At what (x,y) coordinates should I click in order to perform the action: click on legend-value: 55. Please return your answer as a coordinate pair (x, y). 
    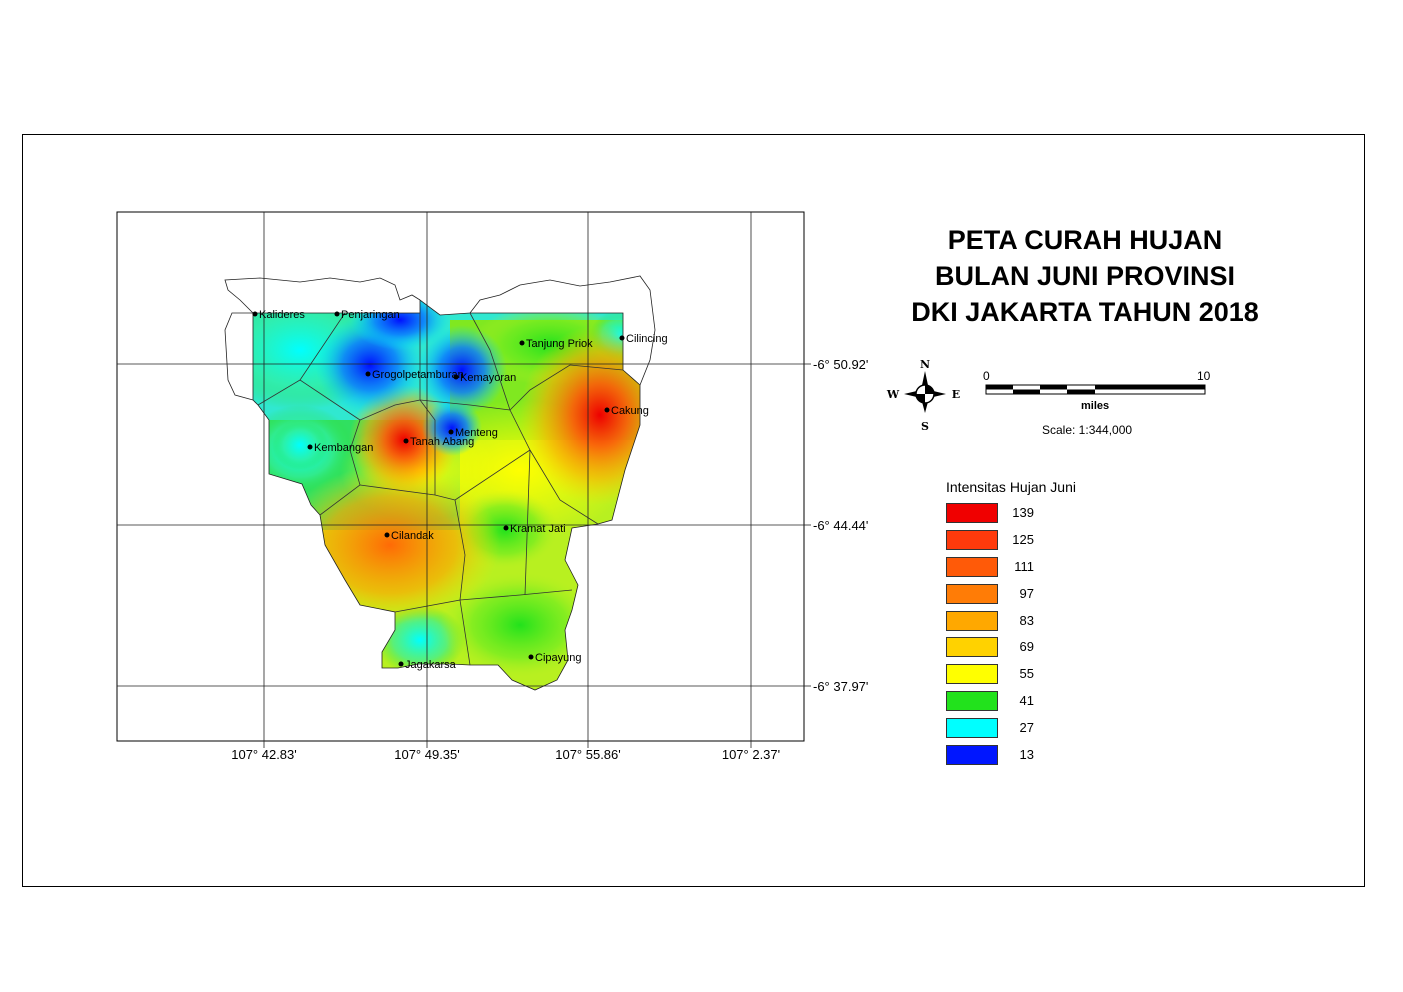
    Looking at the image, I should click on (1026, 673).